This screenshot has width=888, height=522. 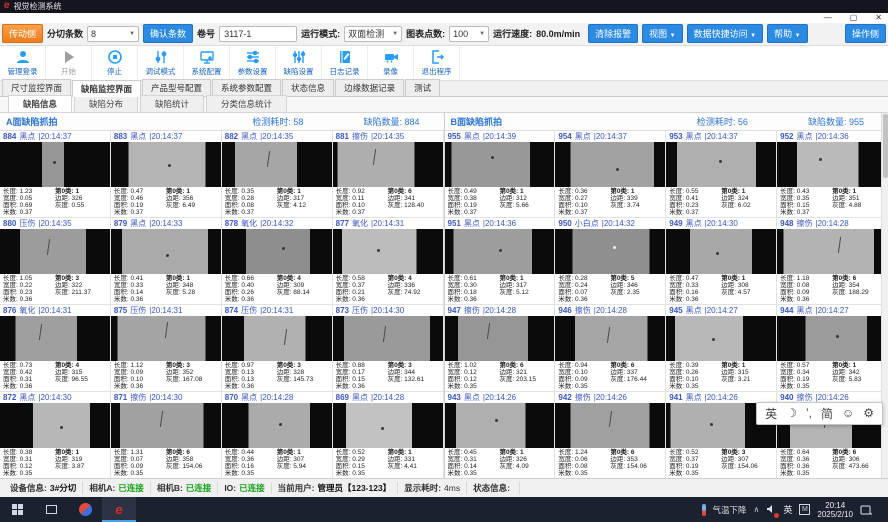 What do you see at coordinates (113, 33) in the screenshot?
I see `slit-count-select: 8 ▼` at bounding box center [113, 33].